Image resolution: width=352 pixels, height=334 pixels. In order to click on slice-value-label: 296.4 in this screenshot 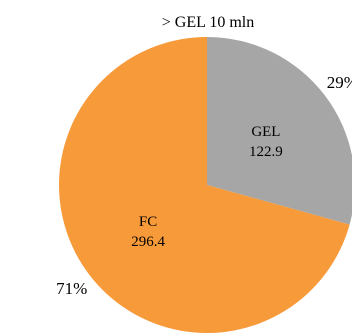, I will do `click(148, 242)`.